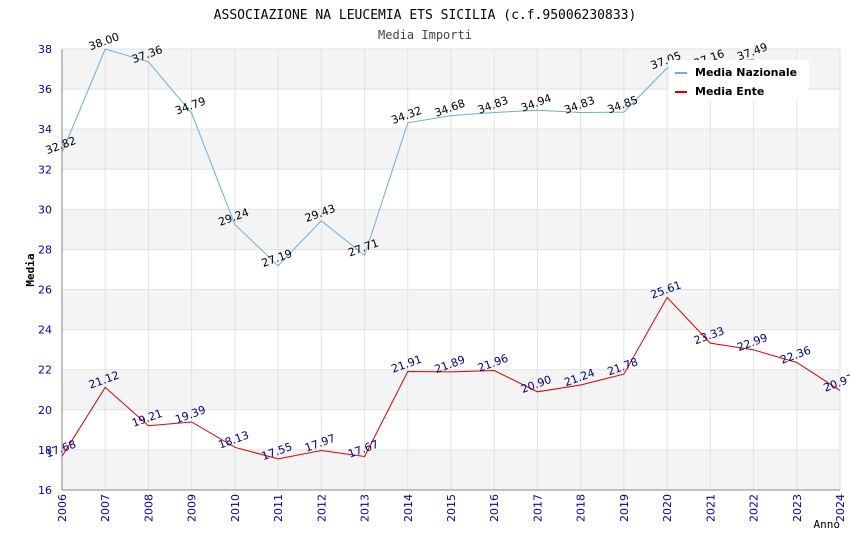 The image size is (850, 554). I want to click on y-tick-label: 28, so click(45, 249).